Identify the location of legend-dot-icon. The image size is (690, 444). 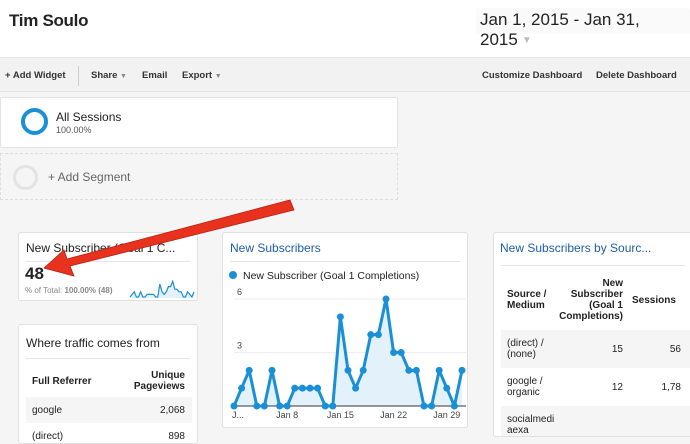
(233, 275).